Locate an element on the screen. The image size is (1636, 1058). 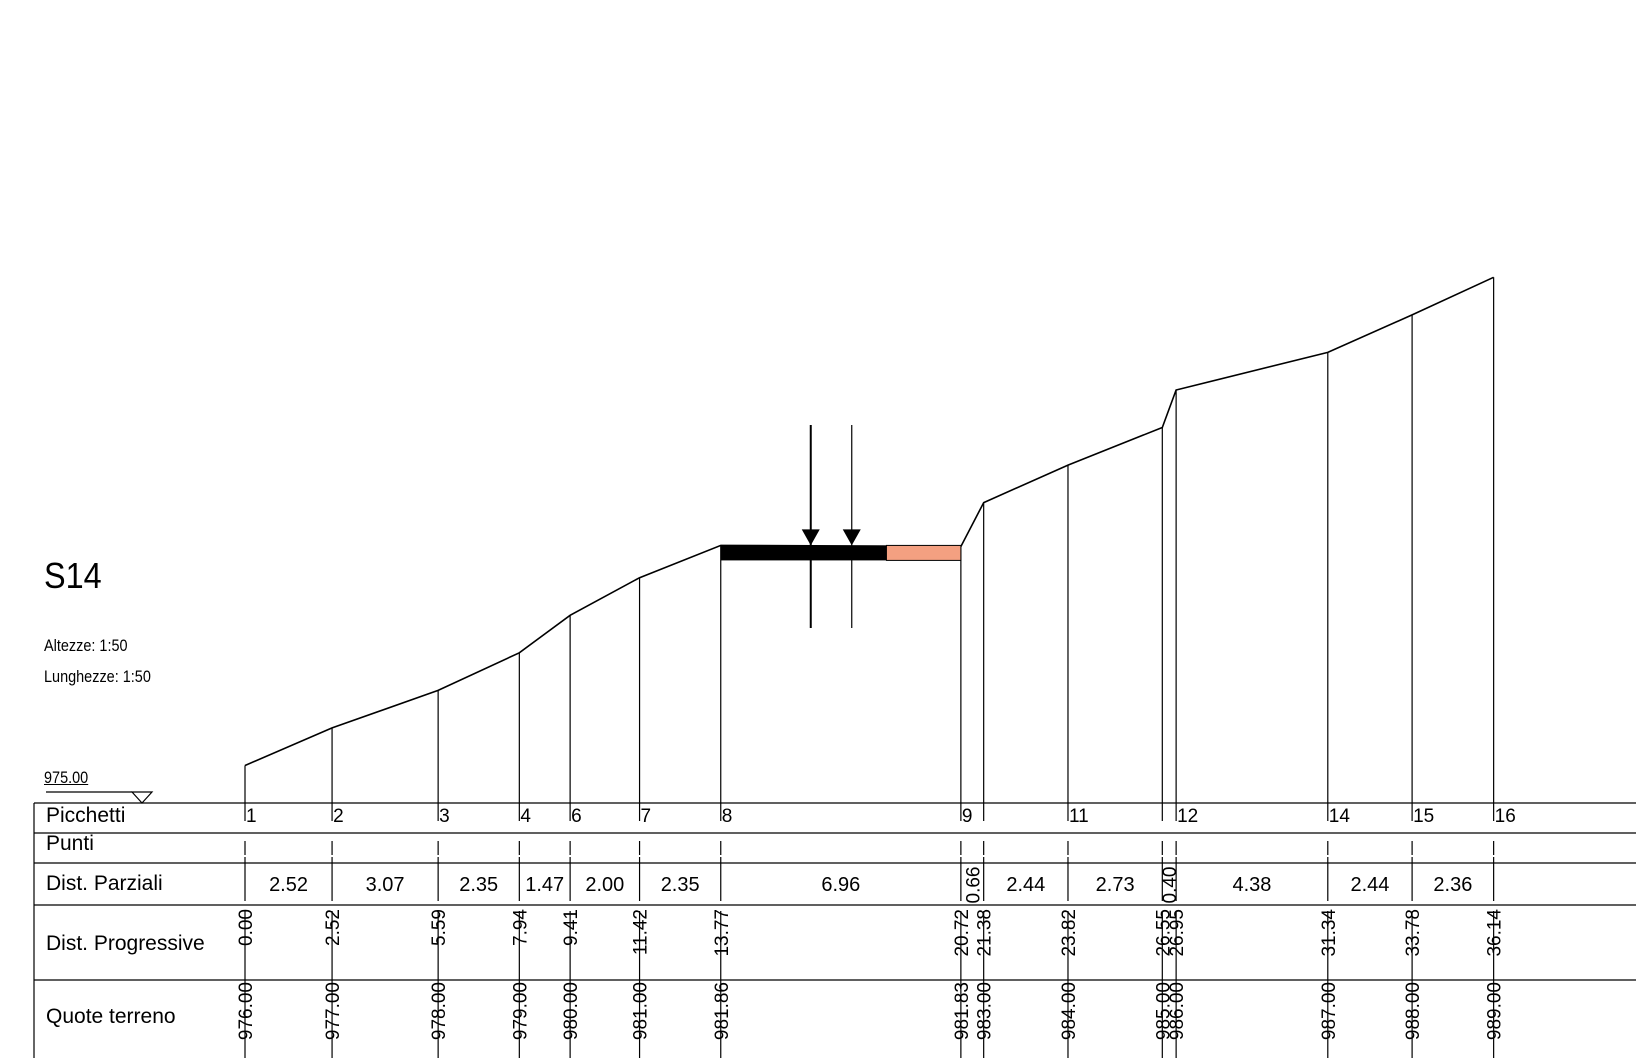
heights-scale-label: Altezze: 1:50 is located at coordinates (86, 645).